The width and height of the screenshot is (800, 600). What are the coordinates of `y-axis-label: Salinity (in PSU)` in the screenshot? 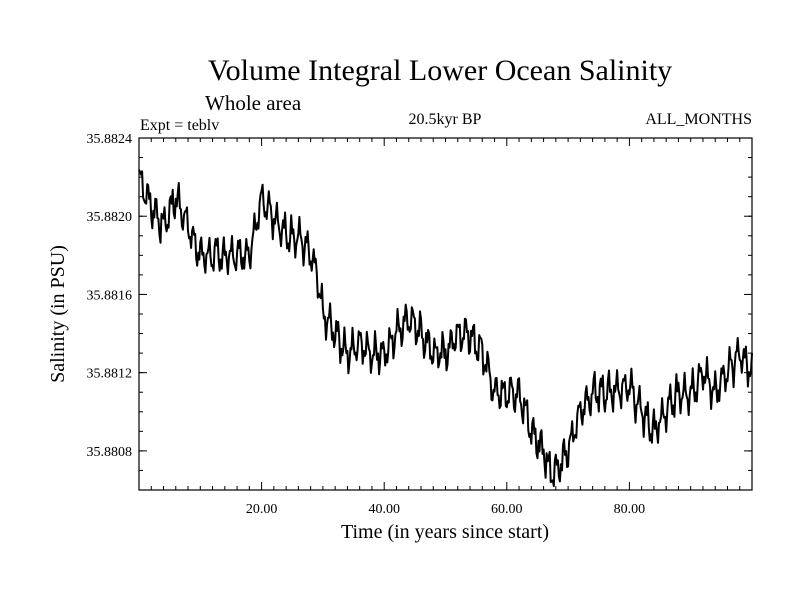 It's located at (58, 314).